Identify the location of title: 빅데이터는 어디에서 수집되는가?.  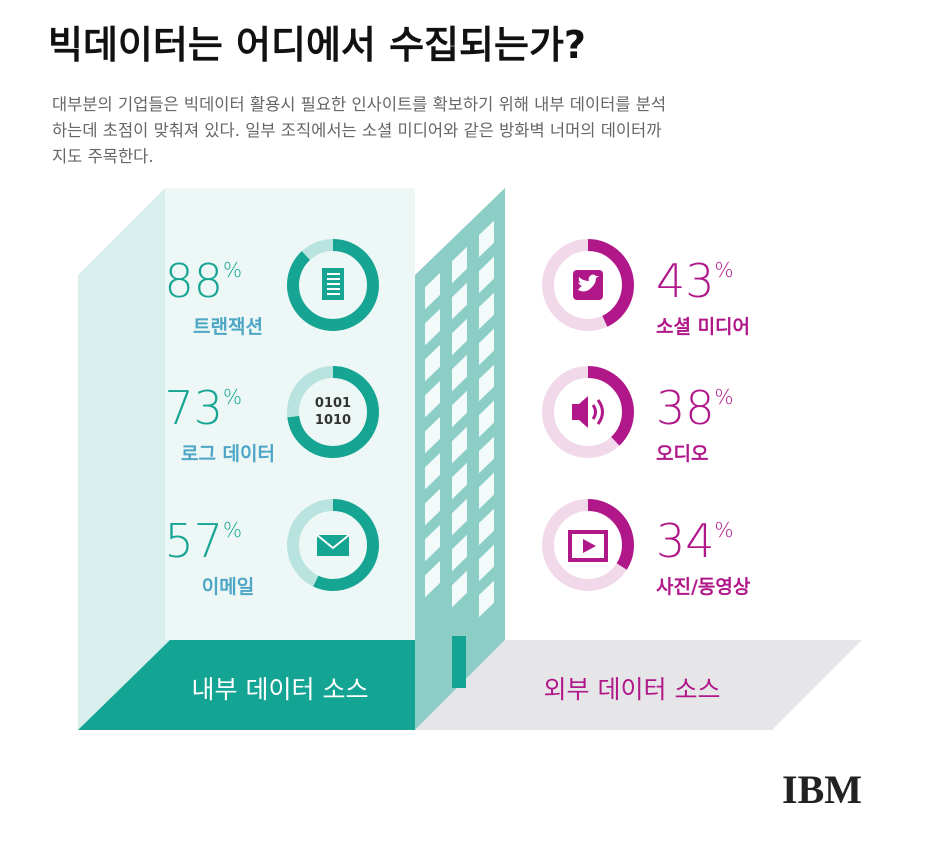
(317, 45).